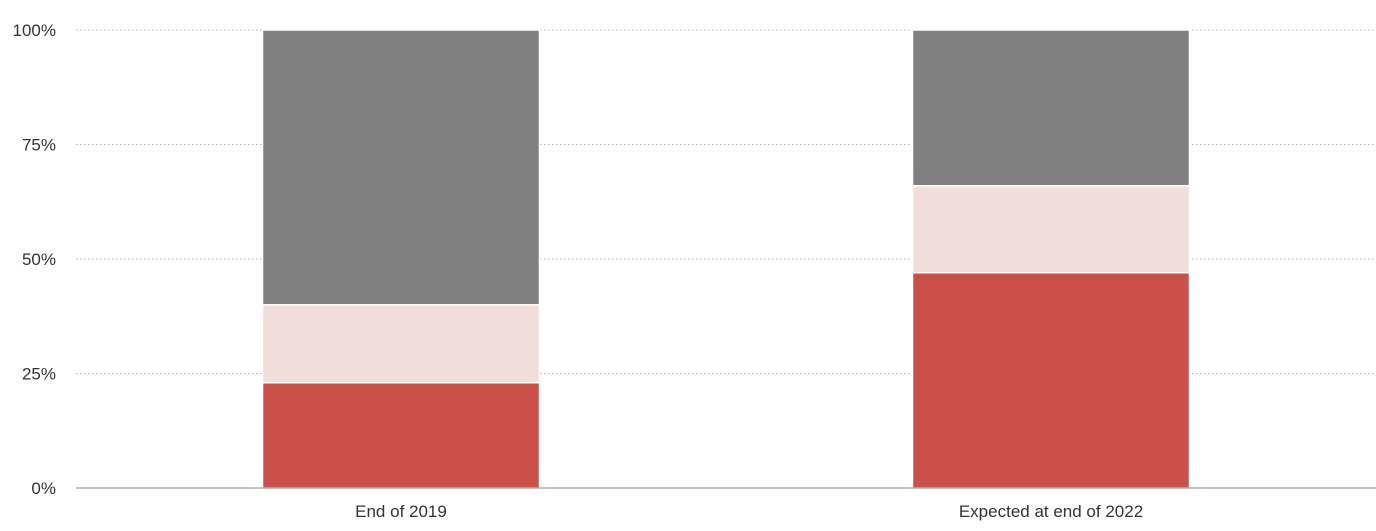  I want to click on y-tick-label: 100%, so click(34, 30).